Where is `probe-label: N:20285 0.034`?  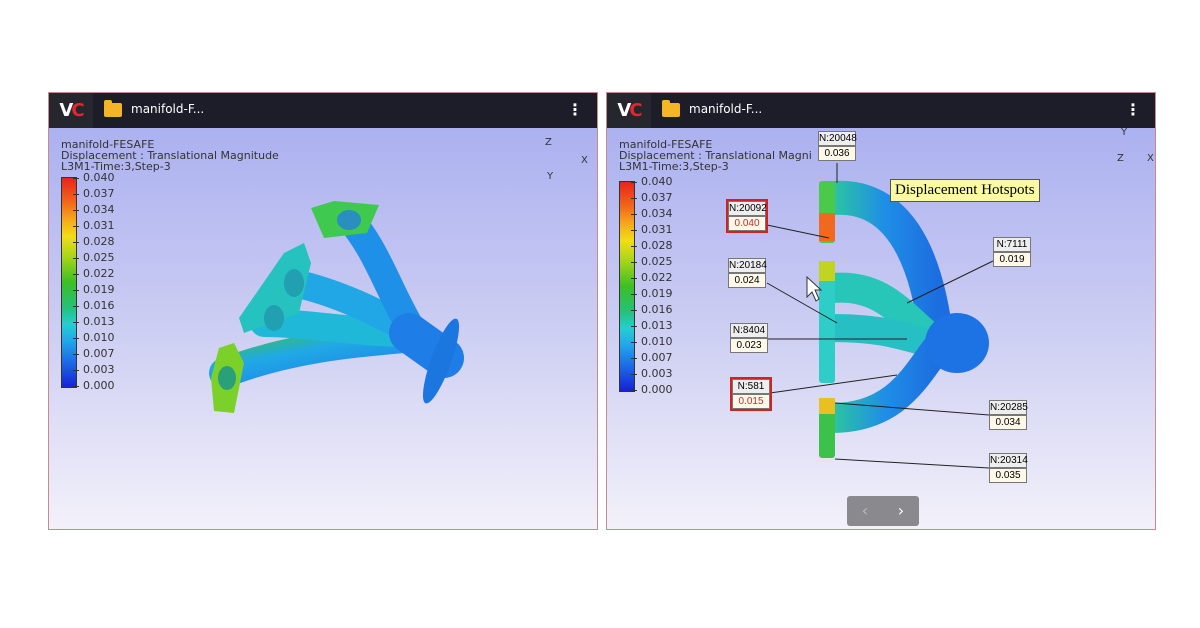
probe-label: N:20285 0.034 is located at coordinates (1008, 415).